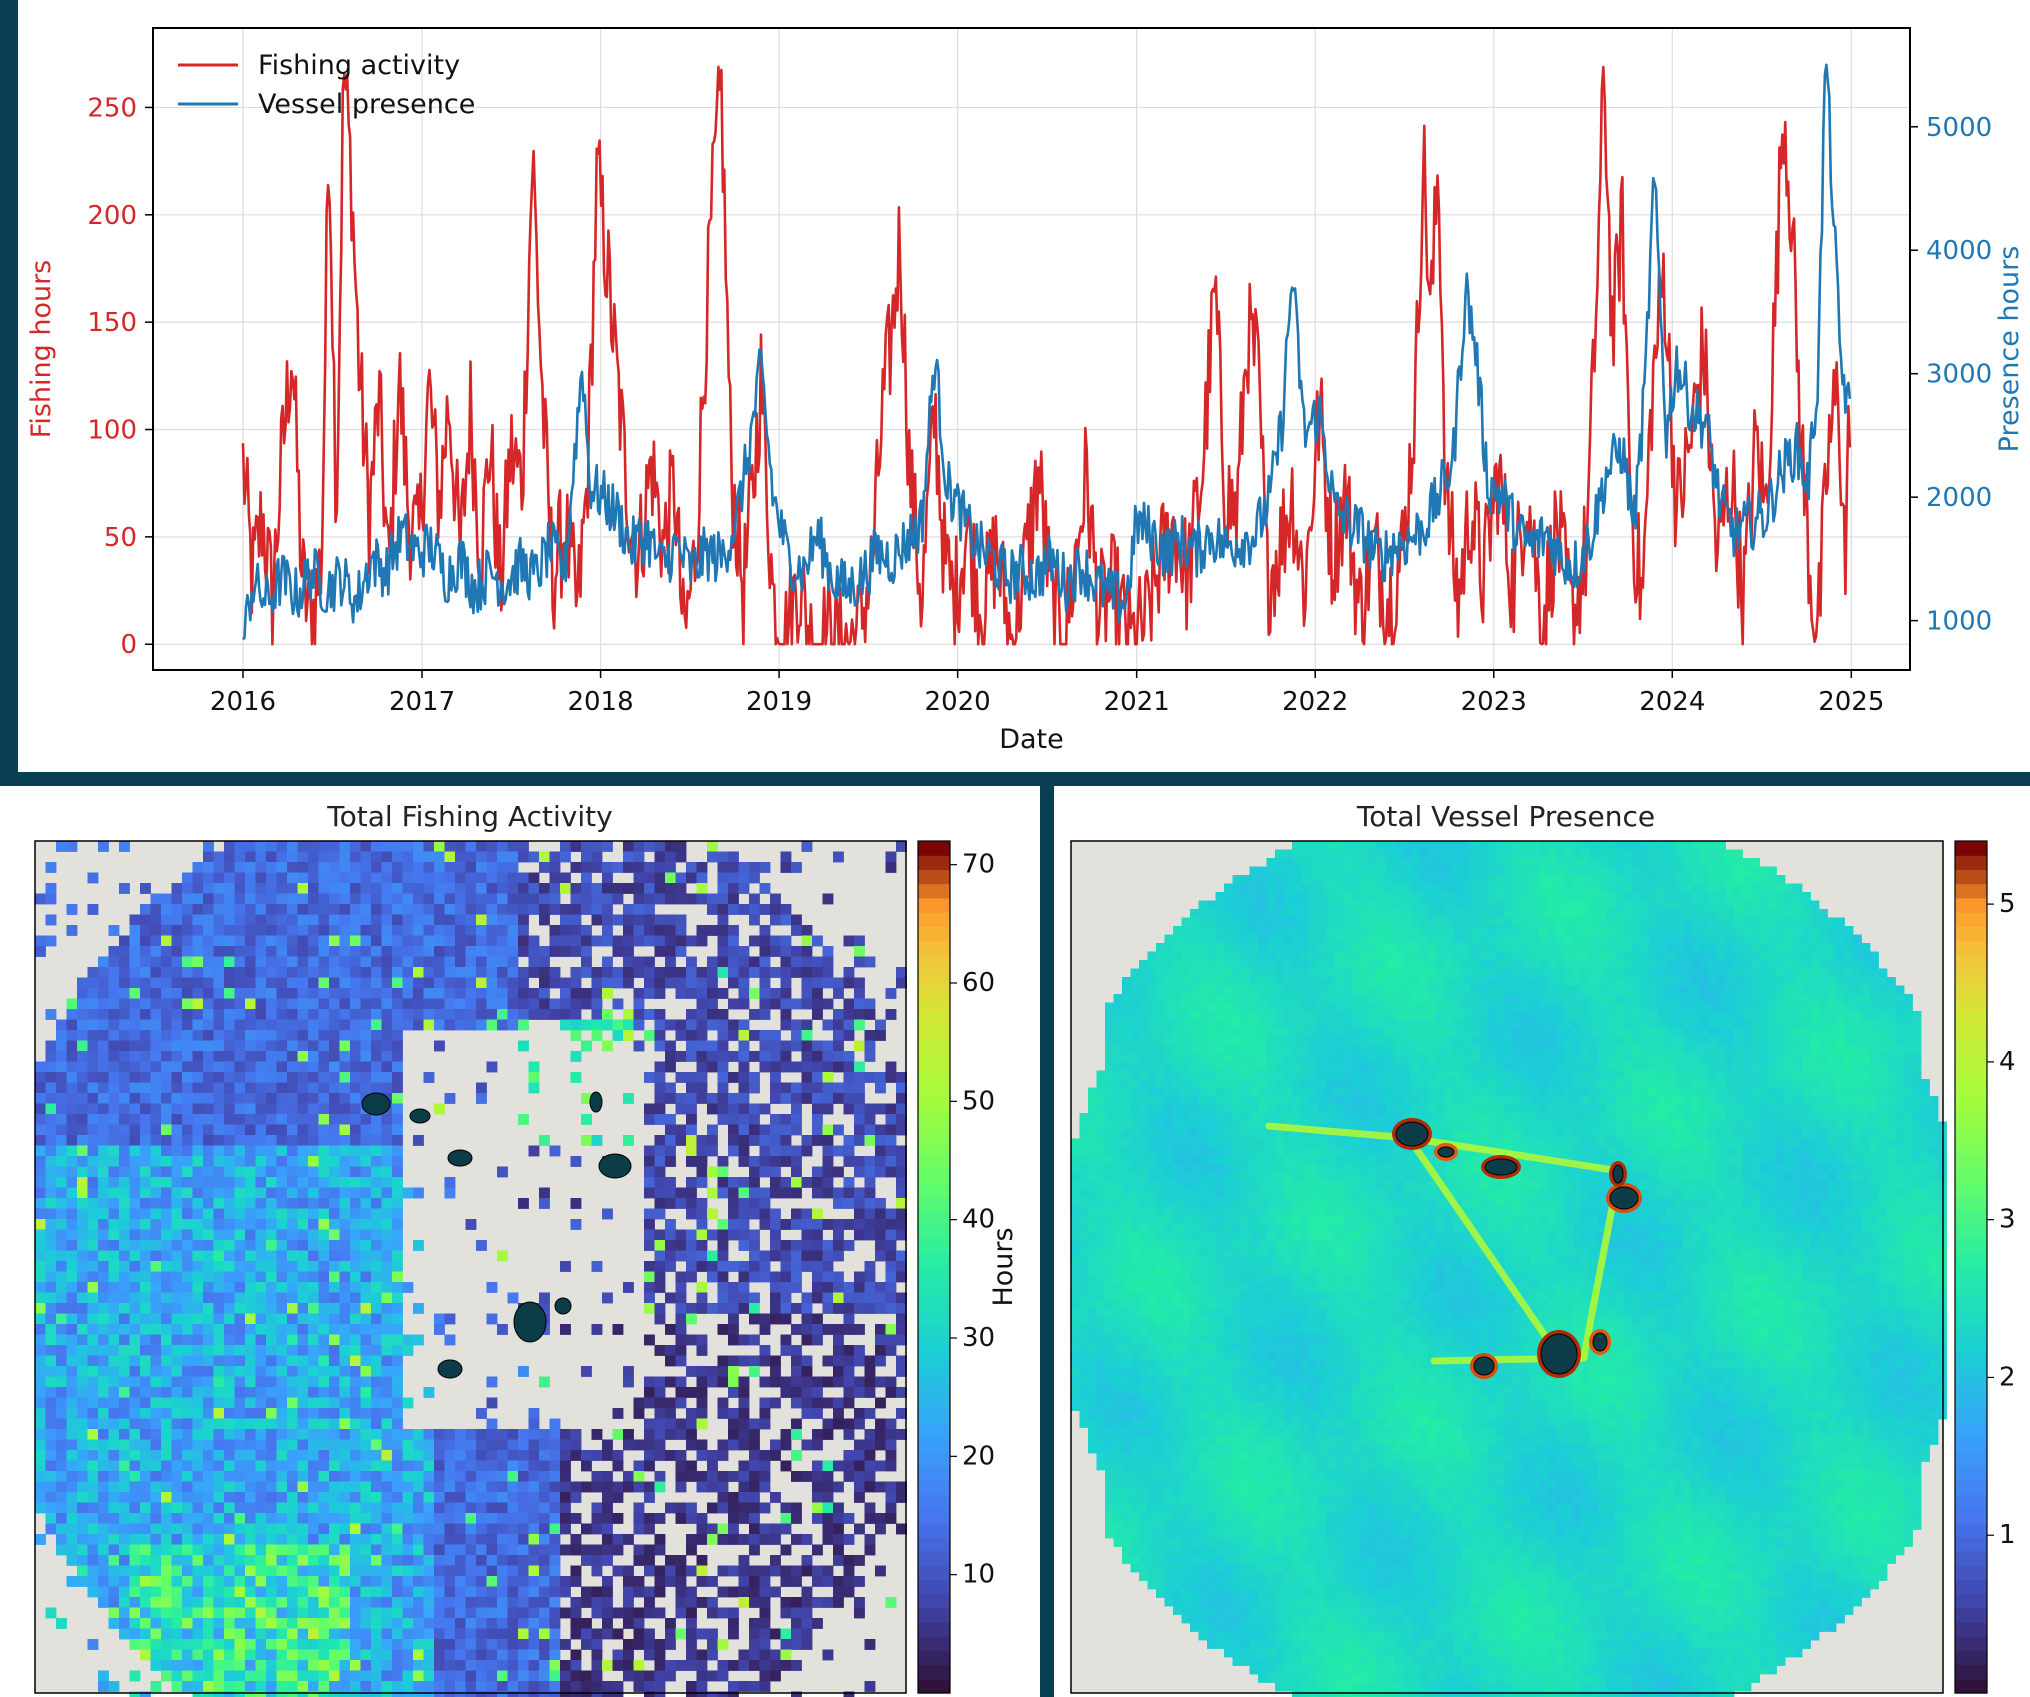  What do you see at coordinates (958, 702) in the screenshot?
I see `x-tick-label: 2020` at bounding box center [958, 702].